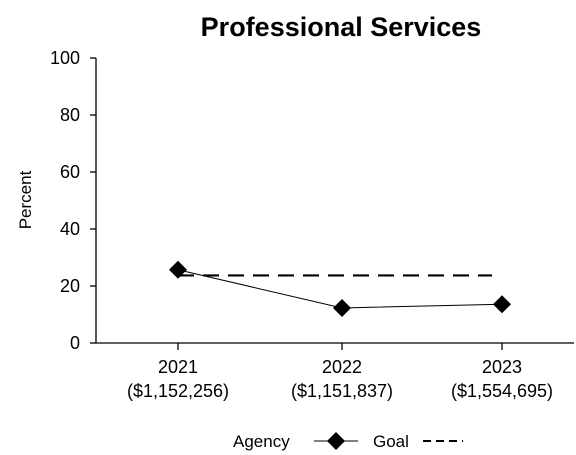 The height and width of the screenshot is (455, 576). What do you see at coordinates (70, 229) in the screenshot?
I see `y-tick-label: 40` at bounding box center [70, 229].